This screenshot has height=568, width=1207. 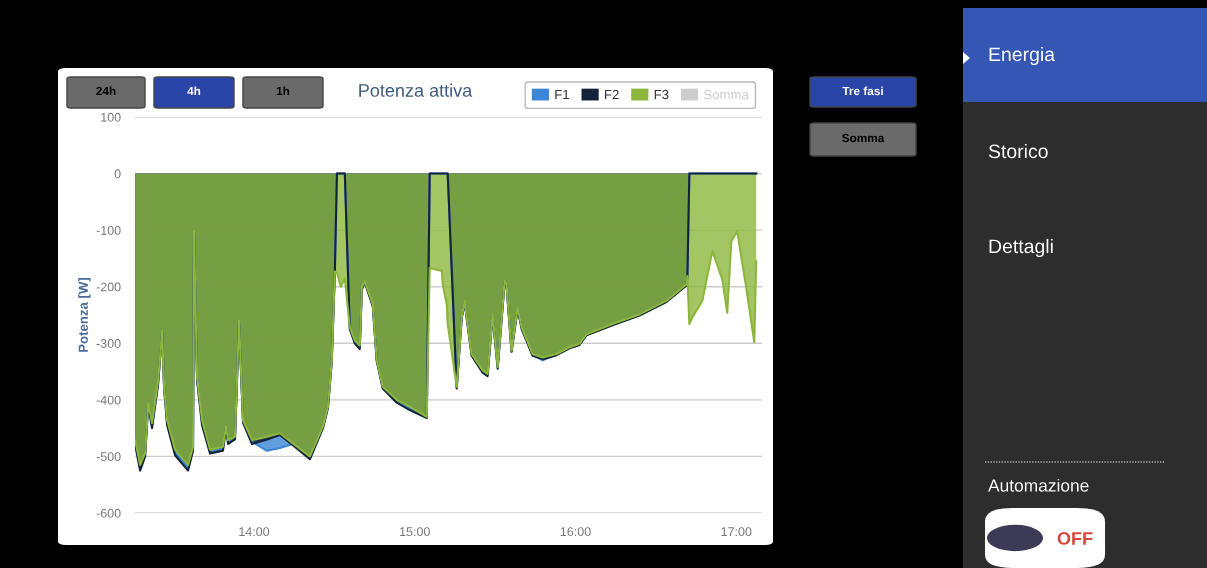 What do you see at coordinates (1018, 151) in the screenshot?
I see `text: Storico` at bounding box center [1018, 151].